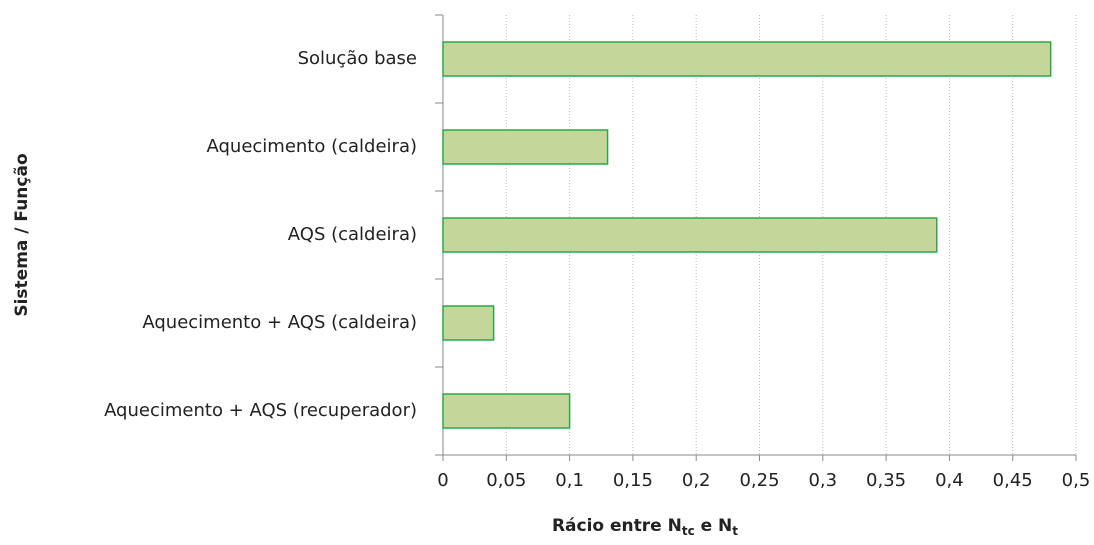  I want to click on x-tick-label: 0,05, so click(506, 480).